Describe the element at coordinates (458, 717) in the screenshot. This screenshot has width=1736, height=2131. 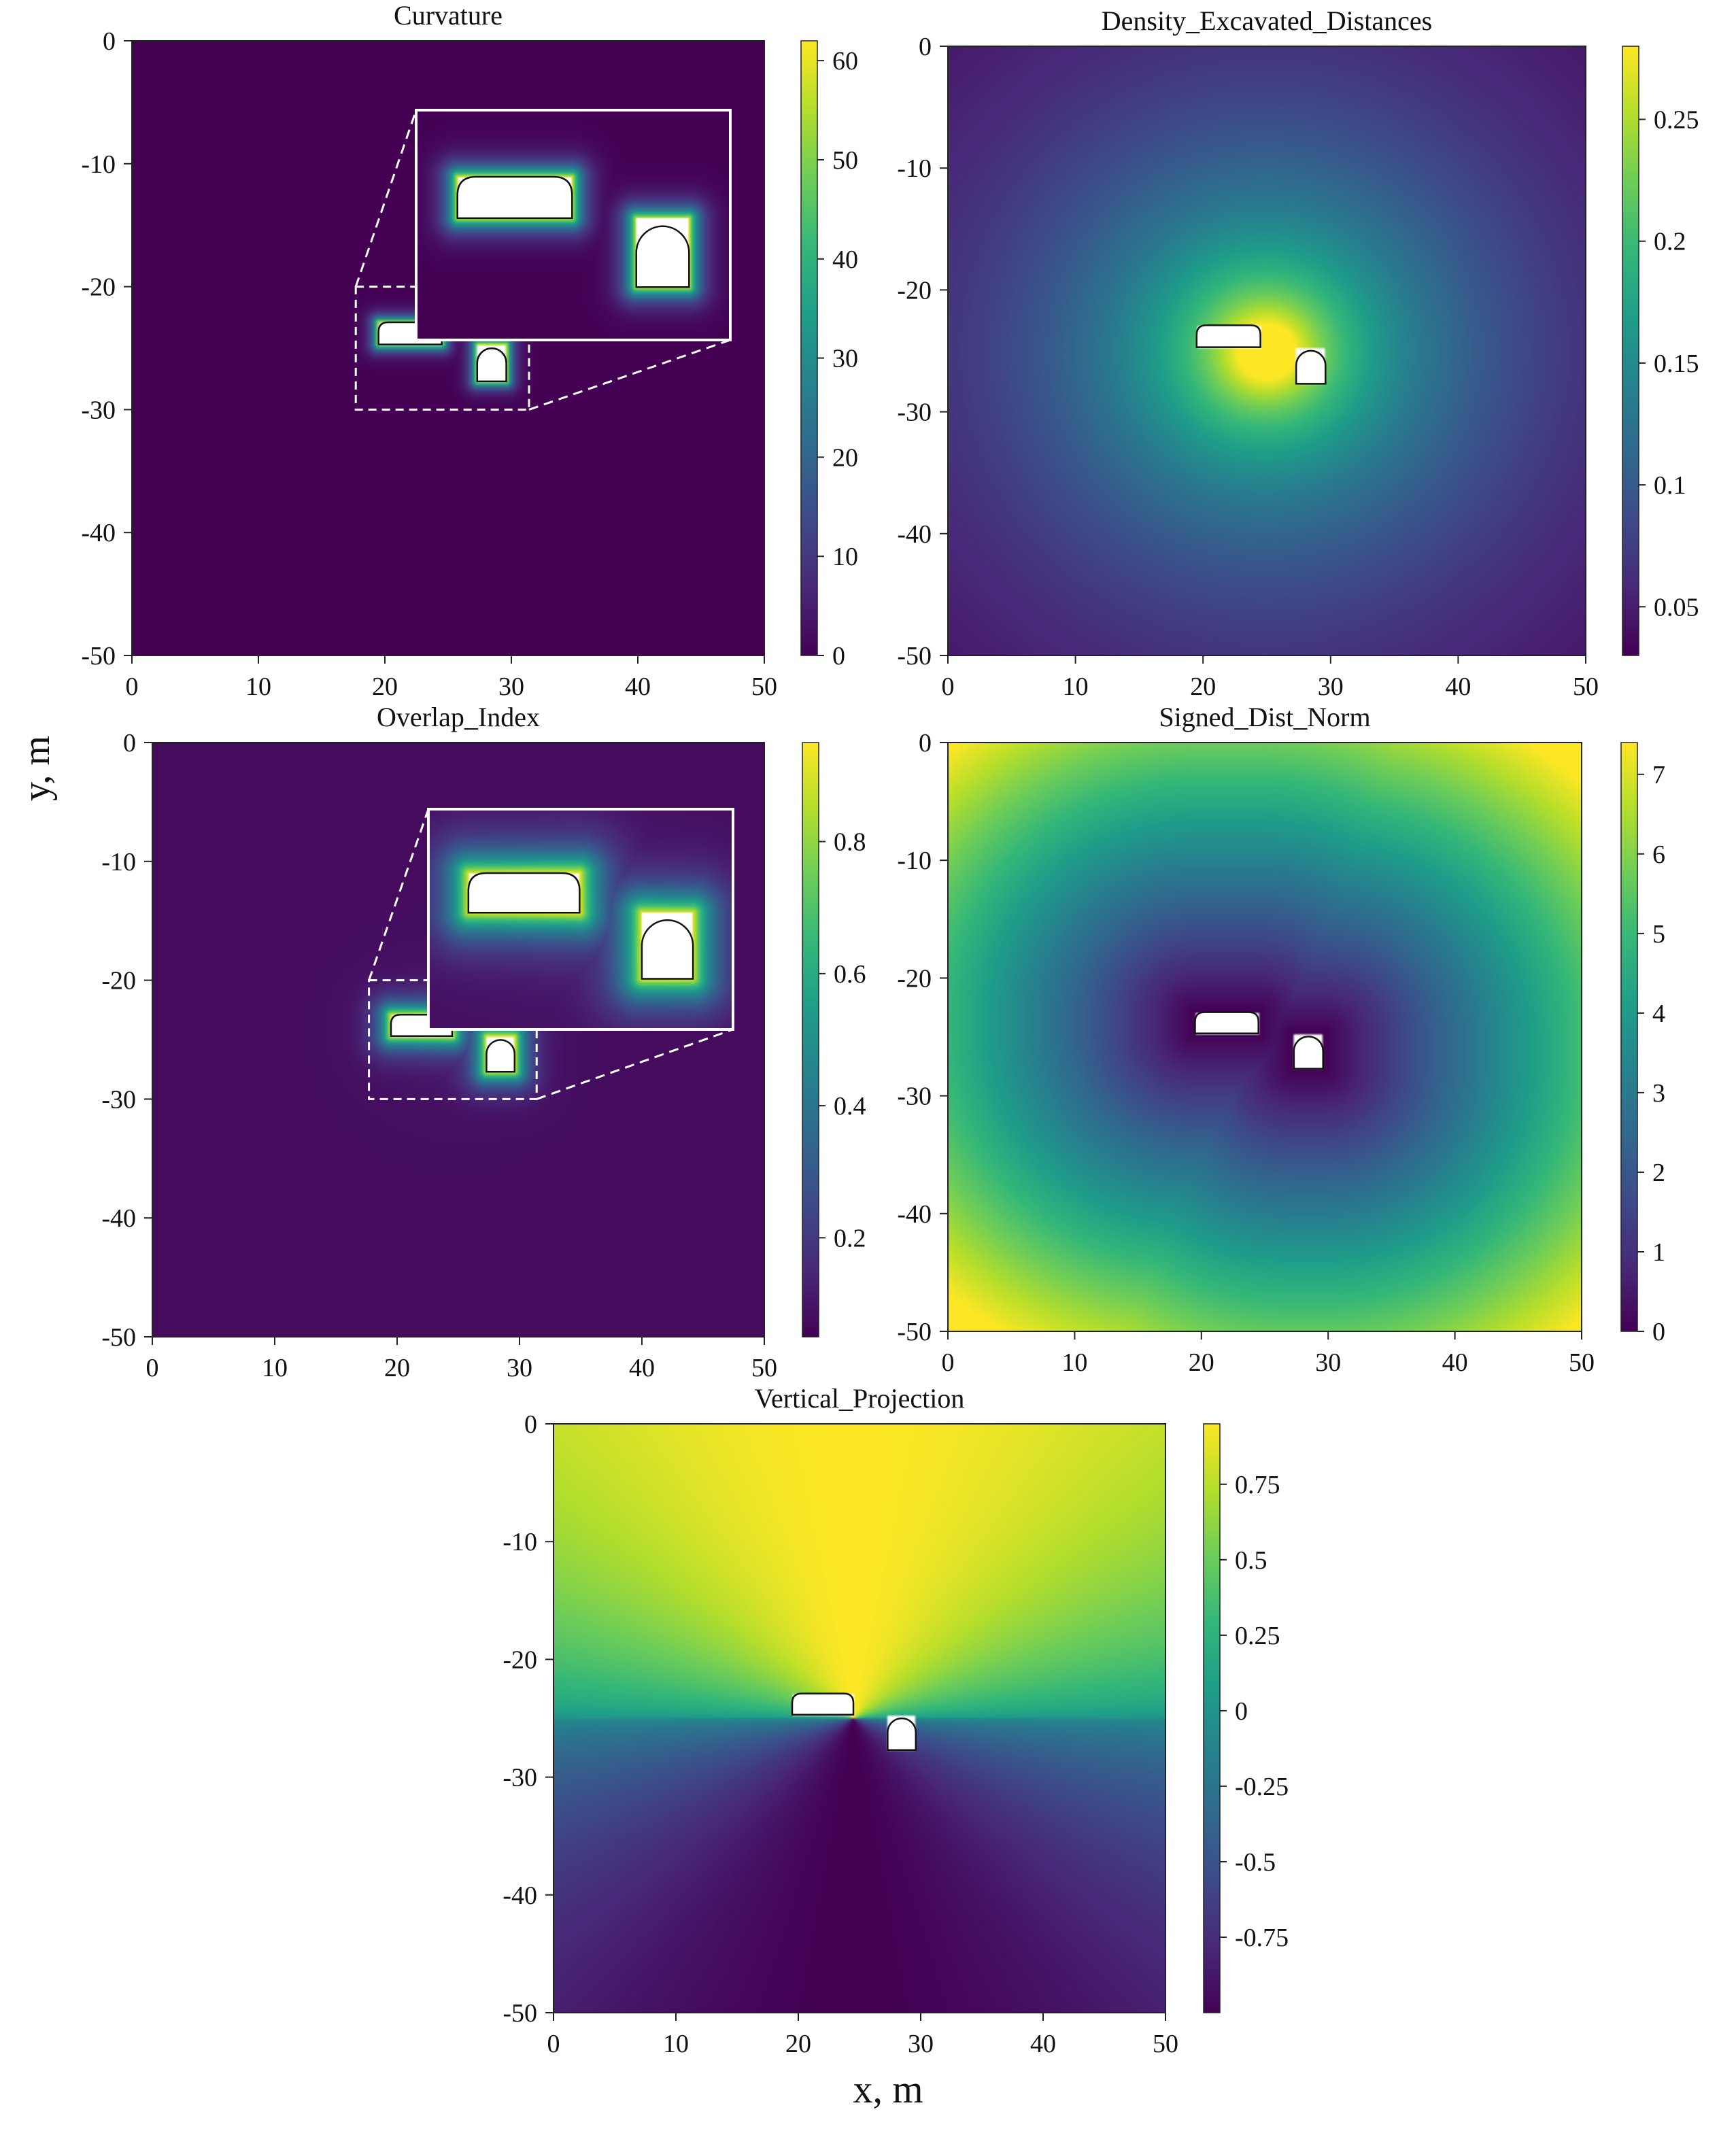
I see `chart-title: Overlap_Index` at that location.